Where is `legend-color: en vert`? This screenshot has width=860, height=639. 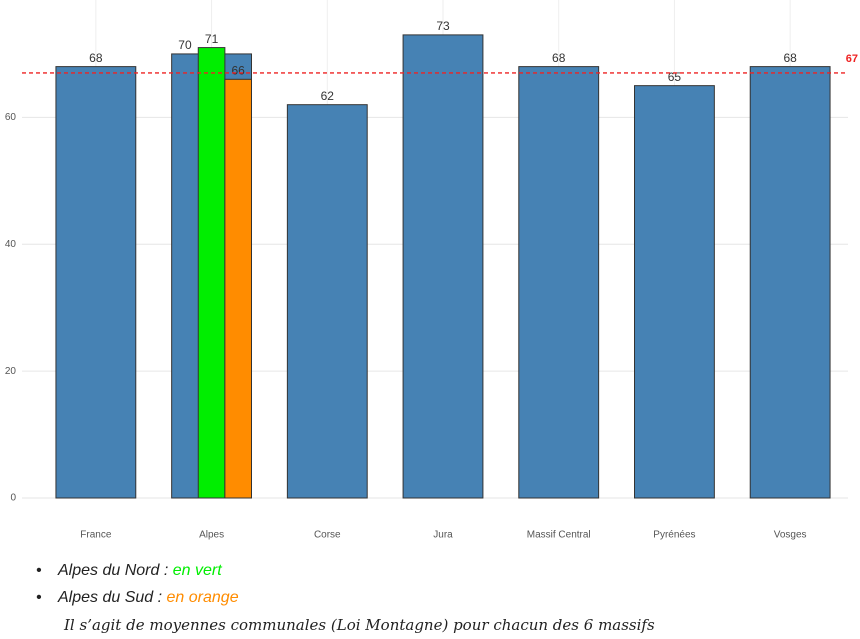
legend-color: en vert is located at coordinates (197, 570).